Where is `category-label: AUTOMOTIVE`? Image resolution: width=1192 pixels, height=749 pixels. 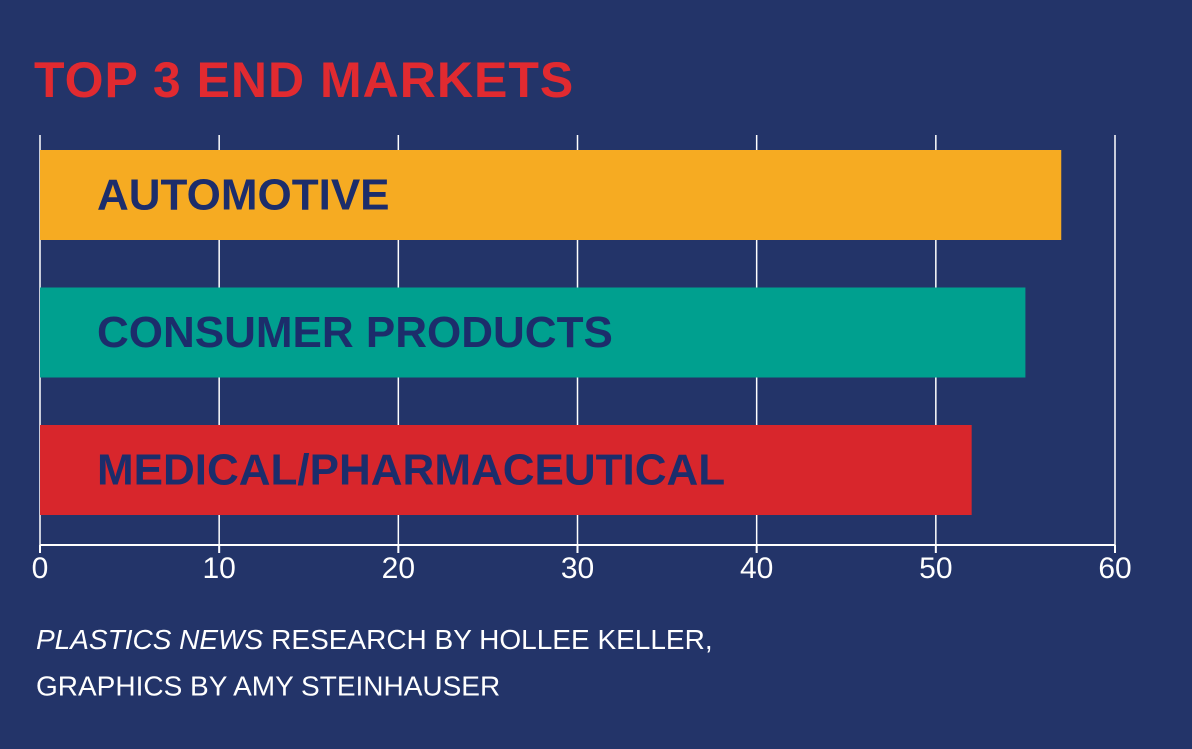 category-label: AUTOMOTIVE is located at coordinates (243, 195).